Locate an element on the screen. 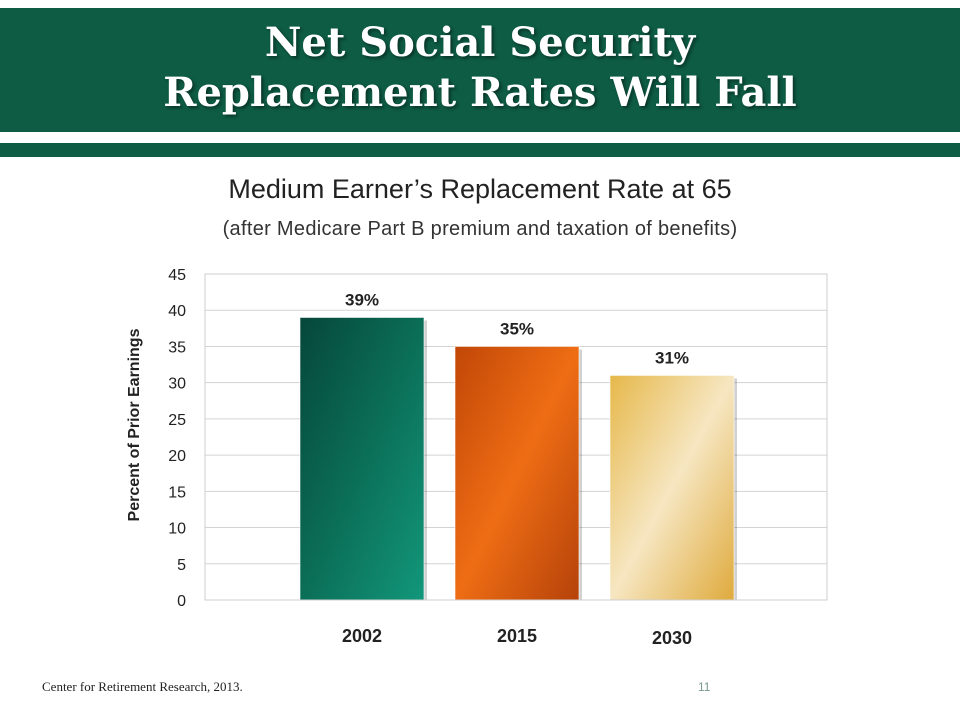 The width and height of the screenshot is (960, 720). x-tick-label-2015: 2015 is located at coordinates (517, 636).